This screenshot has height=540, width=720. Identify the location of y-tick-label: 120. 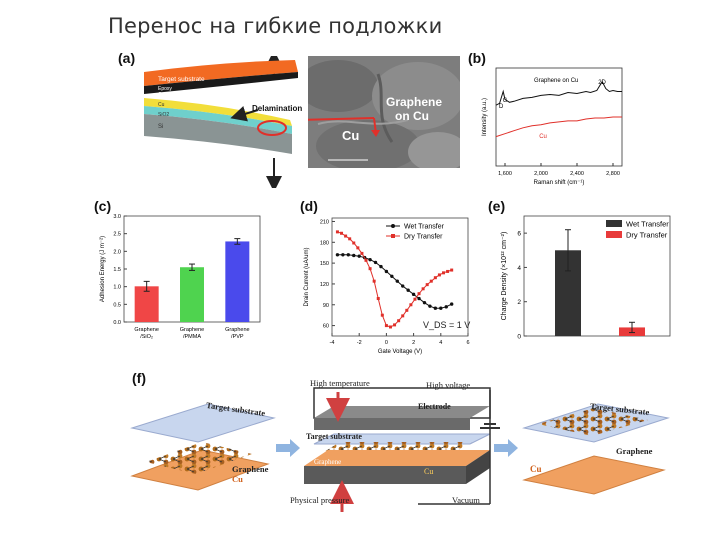
(324, 285).